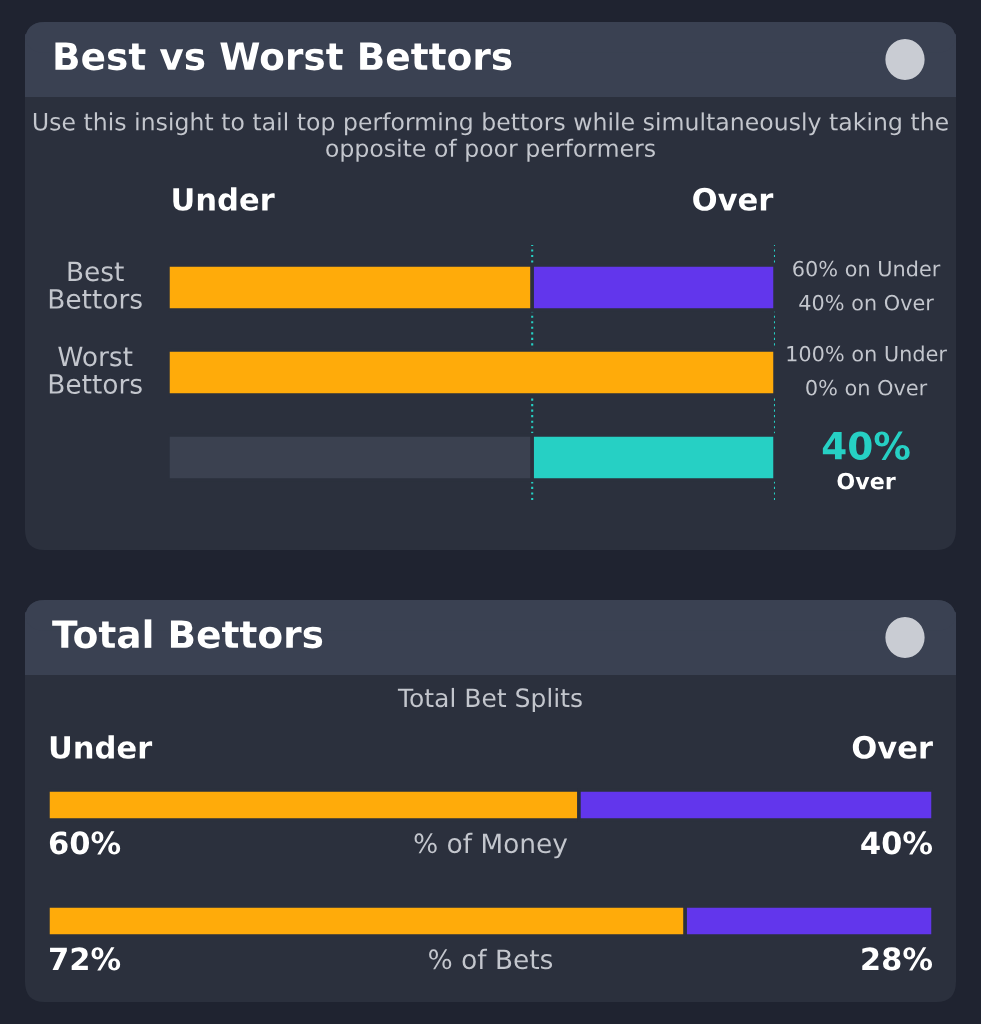 This screenshot has height=1024, width=981. What do you see at coordinates (187, 634) in the screenshot?
I see `chart-title: Total Bettors` at bounding box center [187, 634].